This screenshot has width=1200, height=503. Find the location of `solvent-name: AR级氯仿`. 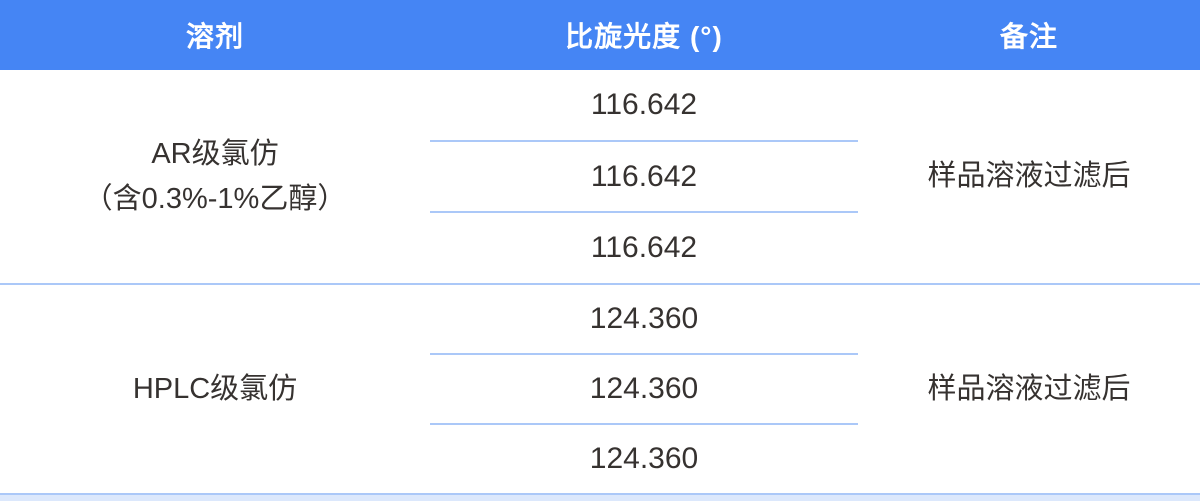

solvent-name: AR级氯仿 is located at coordinates (215, 153).